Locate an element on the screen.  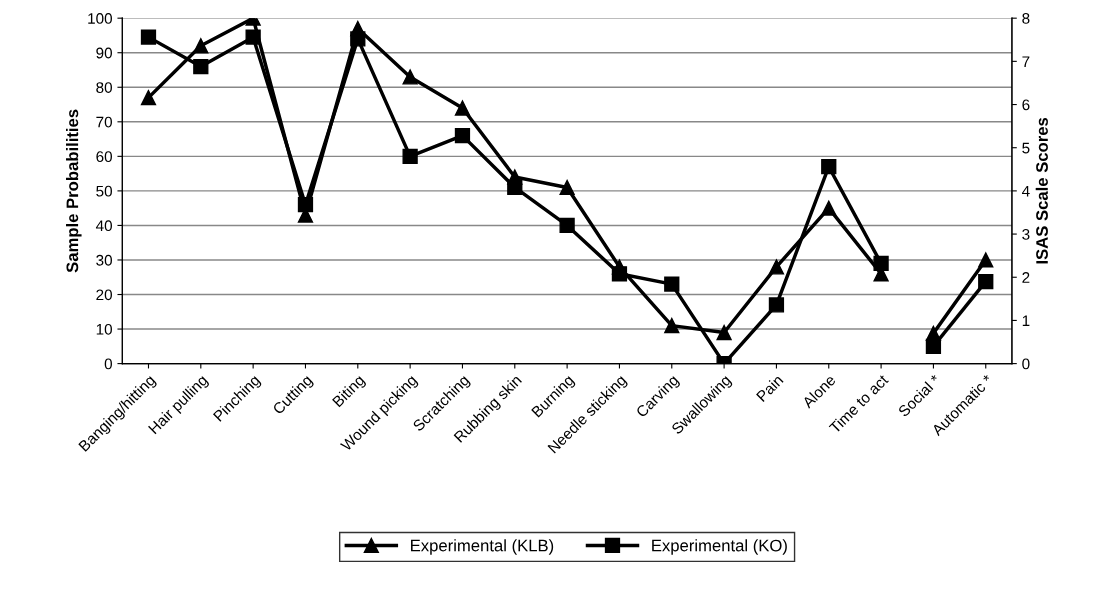
y2-axis-title: ISAS Scale Scores is located at coordinates (1041, 190).